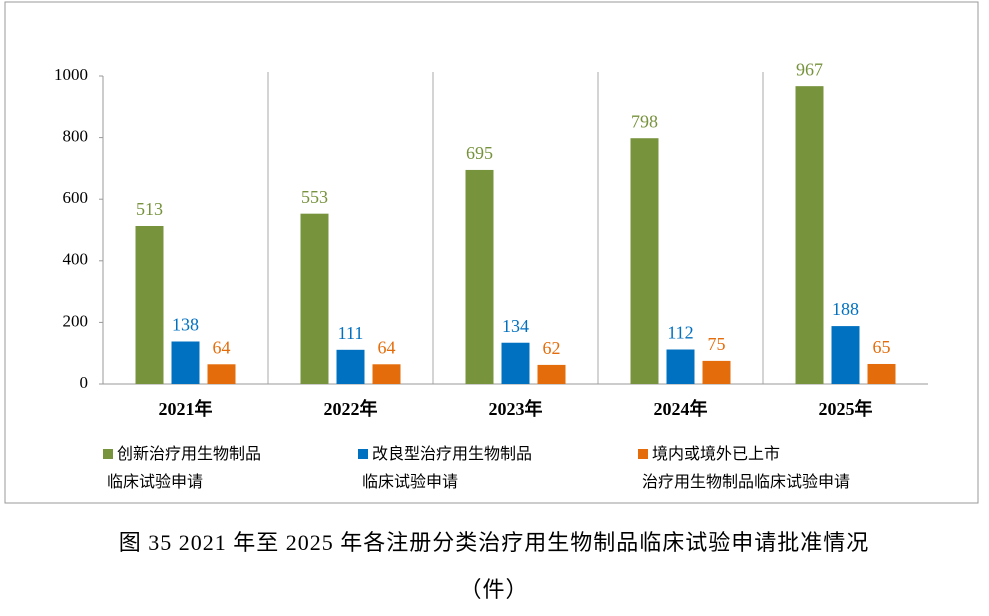  What do you see at coordinates (185, 325) in the screenshot?
I see `value-label: 138` at bounding box center [185, 325].